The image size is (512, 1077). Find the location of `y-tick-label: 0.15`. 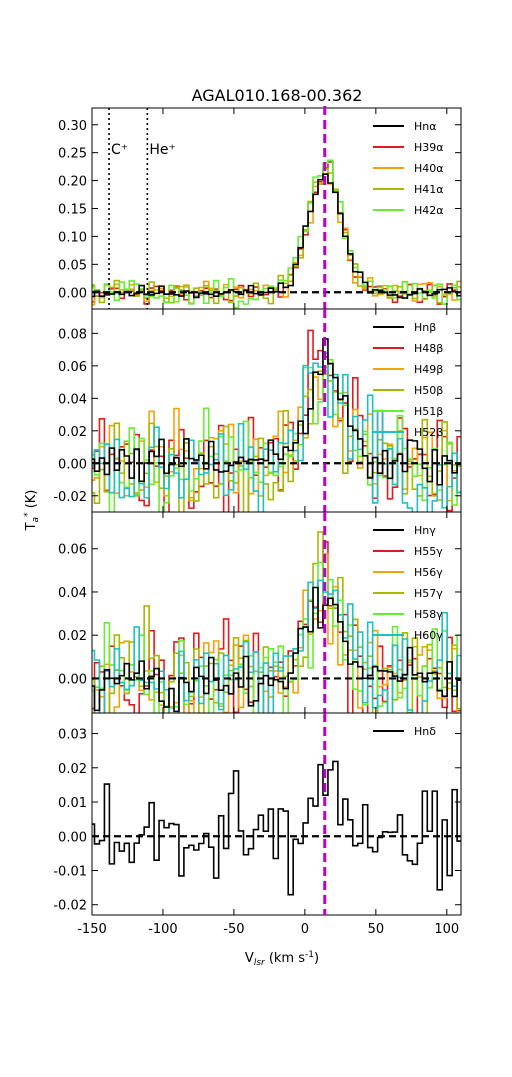

y-tick-label: 0.15 is located at coordinates (72, 210).